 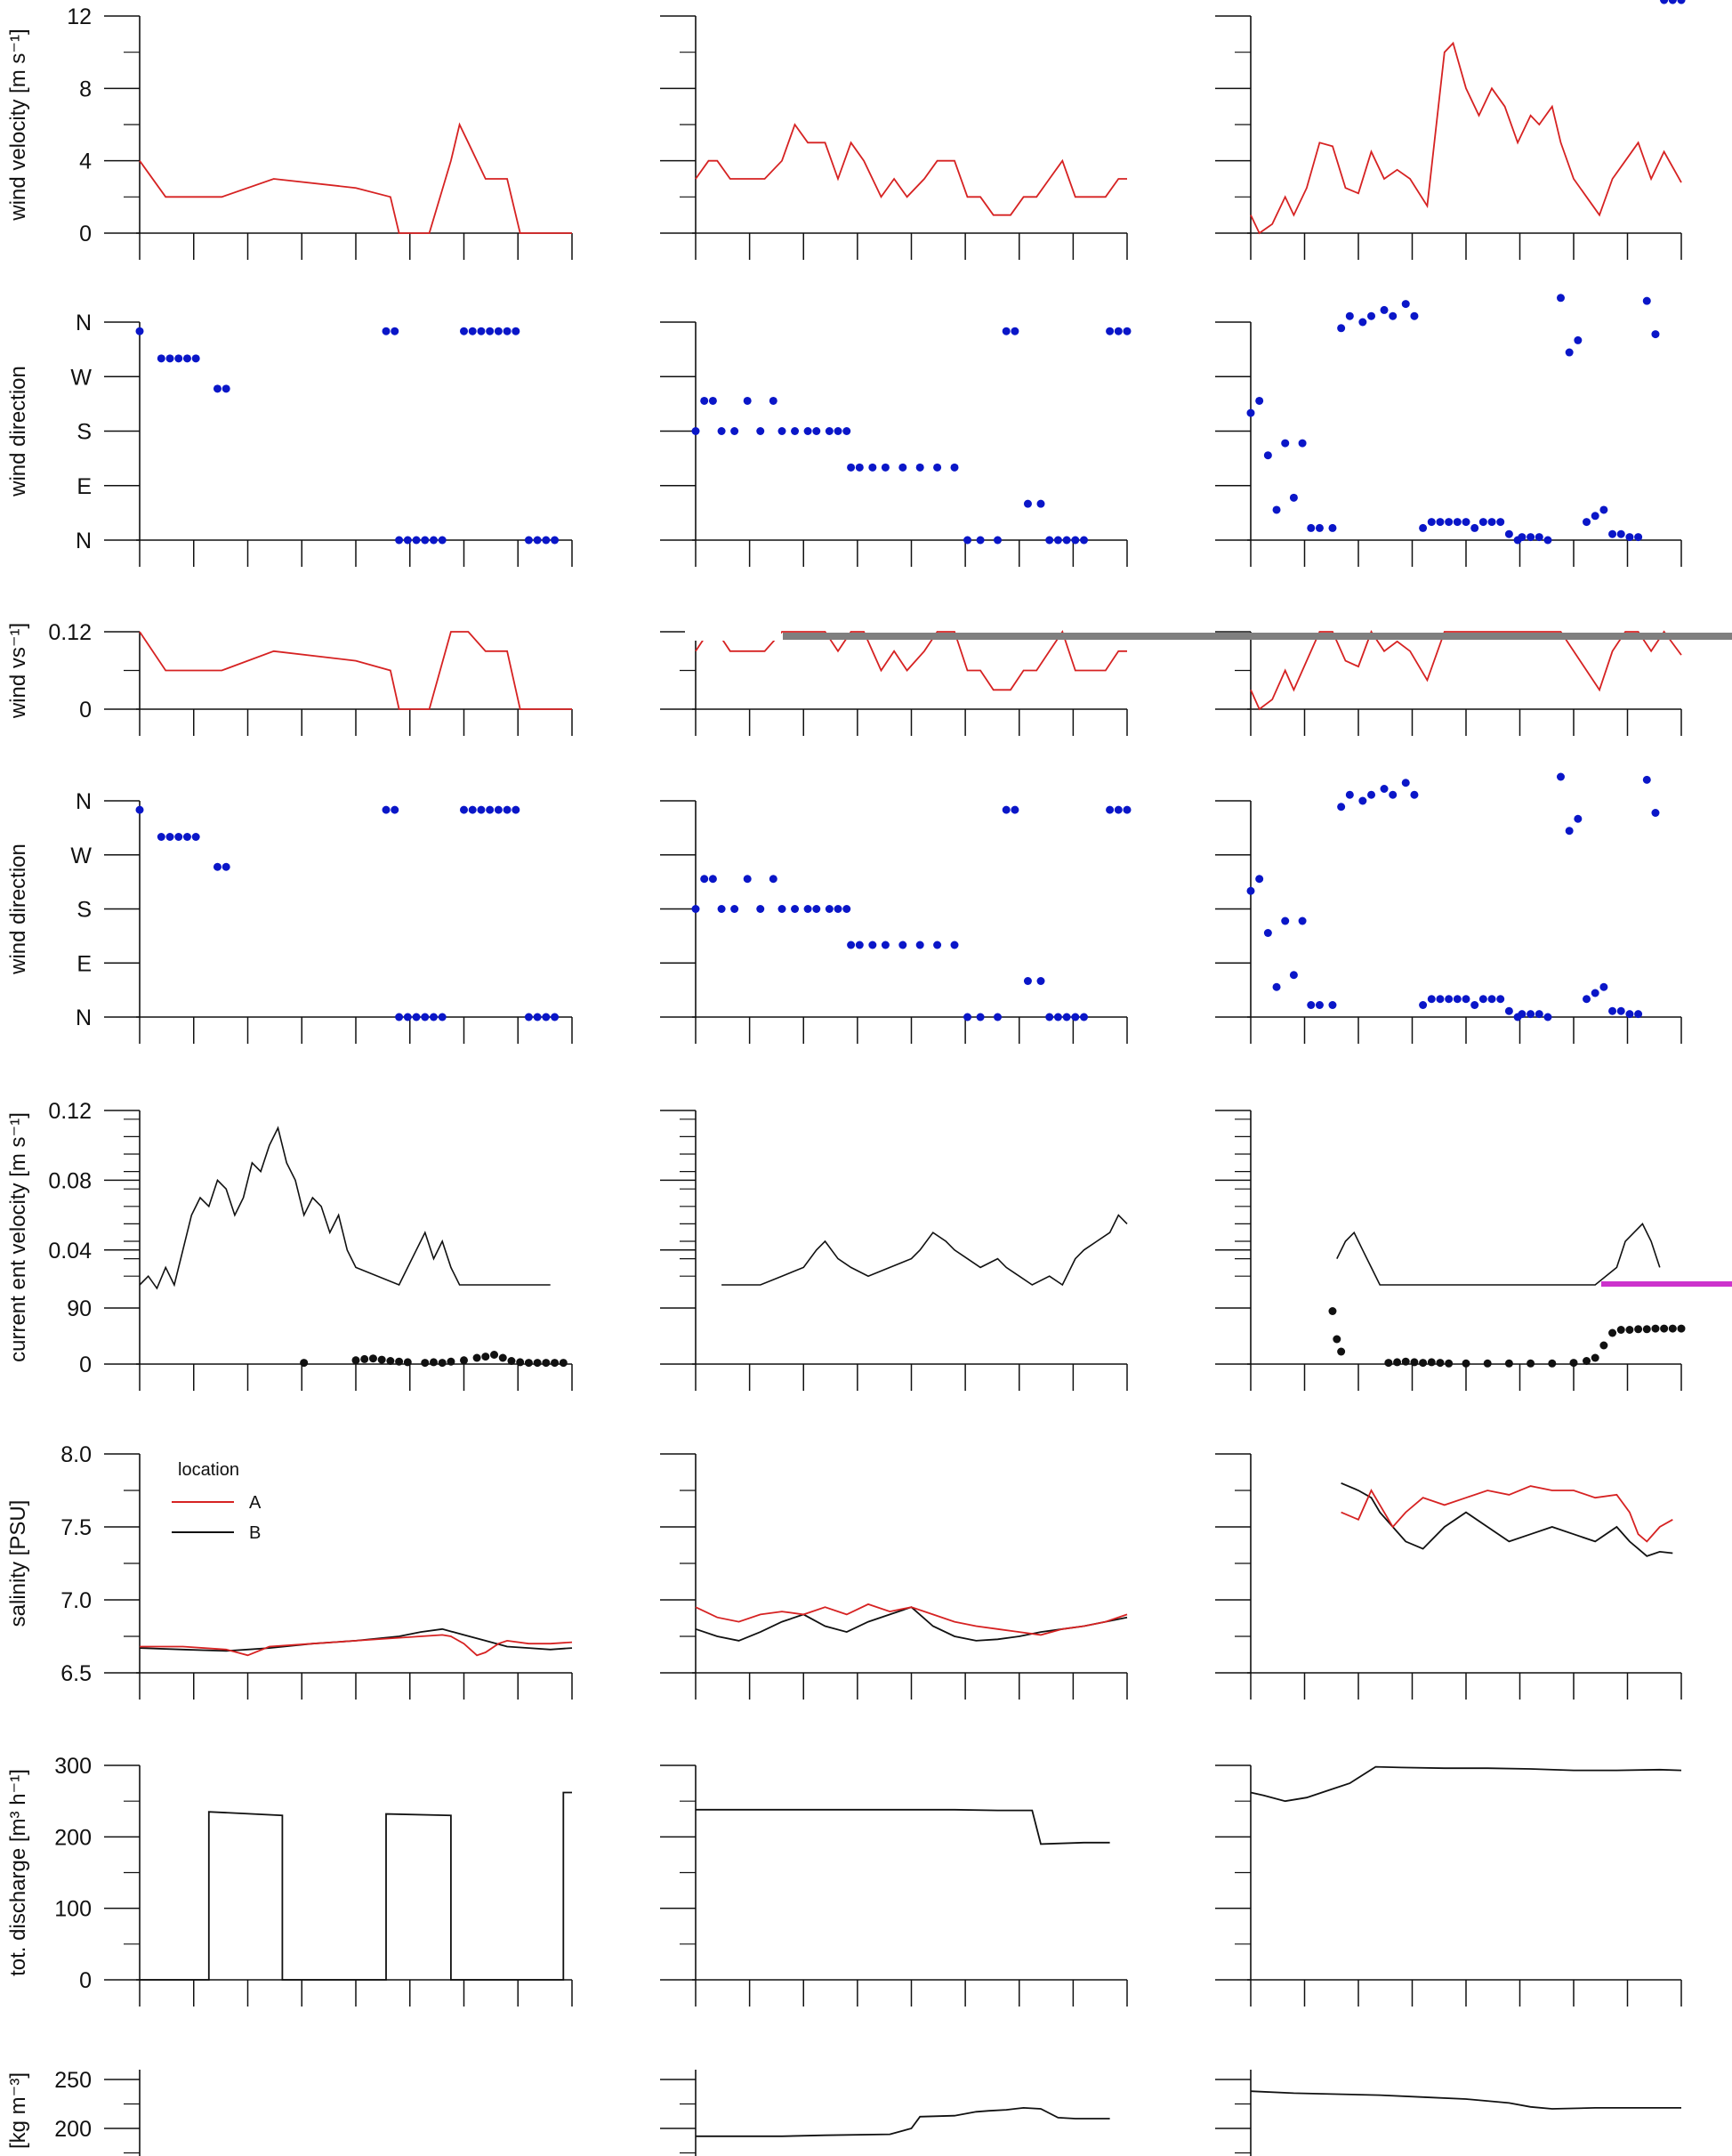 What do you see at coordinates (101, 1564) in the screenshot?
I see `salinity-0-yaxis: 6.5 7.0 7.5 8.0` at bounding box center [101, 1564].